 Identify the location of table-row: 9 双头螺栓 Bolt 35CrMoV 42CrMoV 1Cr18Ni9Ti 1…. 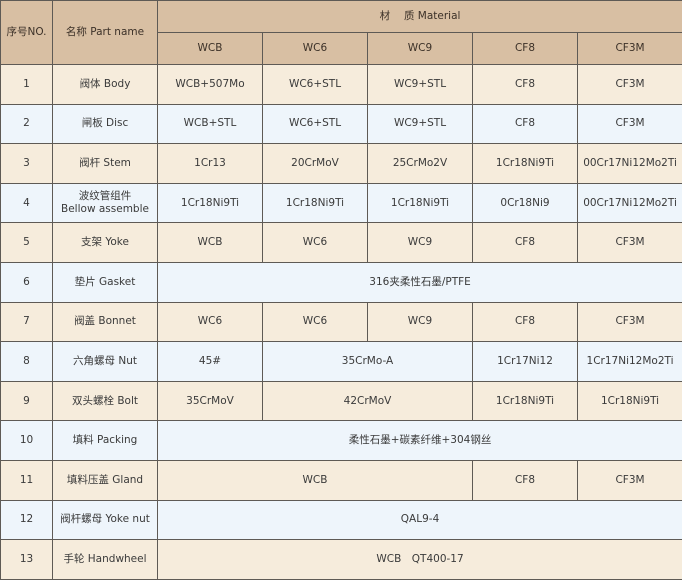
(341, 401).